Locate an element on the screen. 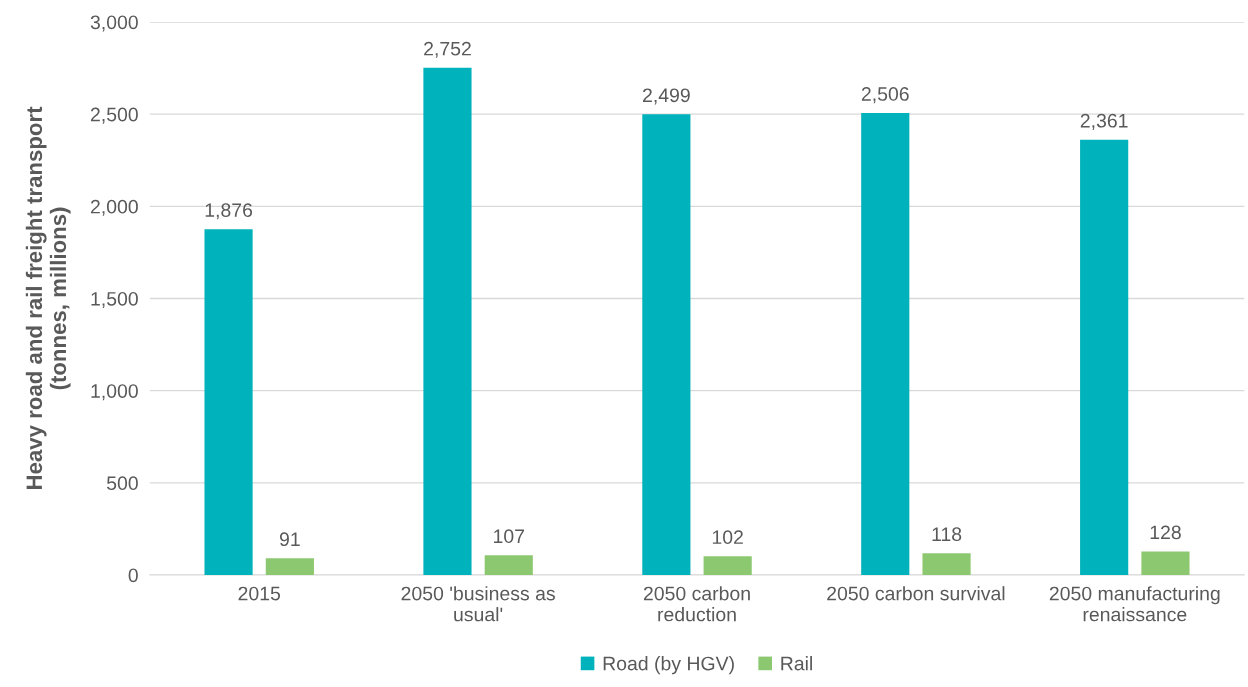 This screenshot has width=1248, height=687. data-label: 107 is located at coordinates (509, 536).